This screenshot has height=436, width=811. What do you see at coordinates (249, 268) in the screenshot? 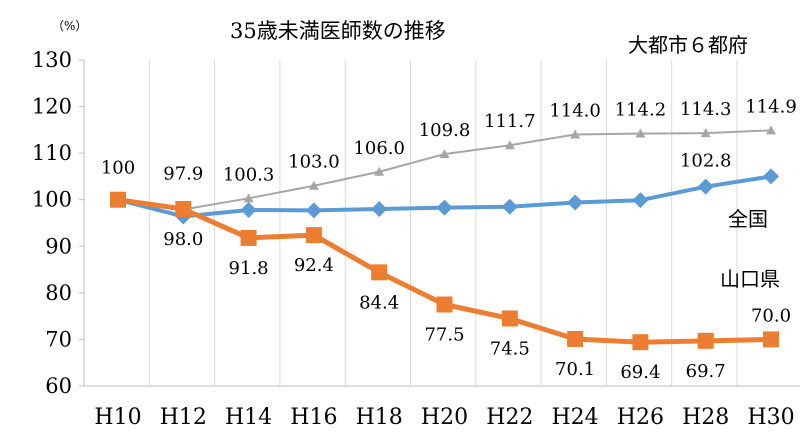
I see `data-label-yamaguchi: 91.8` at bounding box center [249, 268].